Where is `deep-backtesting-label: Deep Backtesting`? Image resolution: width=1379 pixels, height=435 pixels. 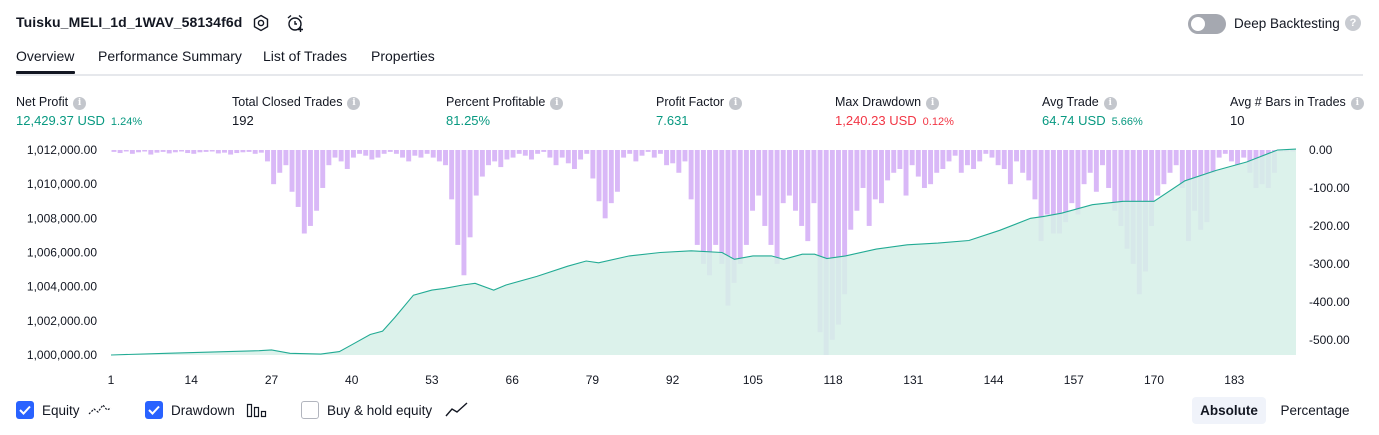
deep-backtesting-label: Deep Backtesting is located at coordinates (1287, 23).